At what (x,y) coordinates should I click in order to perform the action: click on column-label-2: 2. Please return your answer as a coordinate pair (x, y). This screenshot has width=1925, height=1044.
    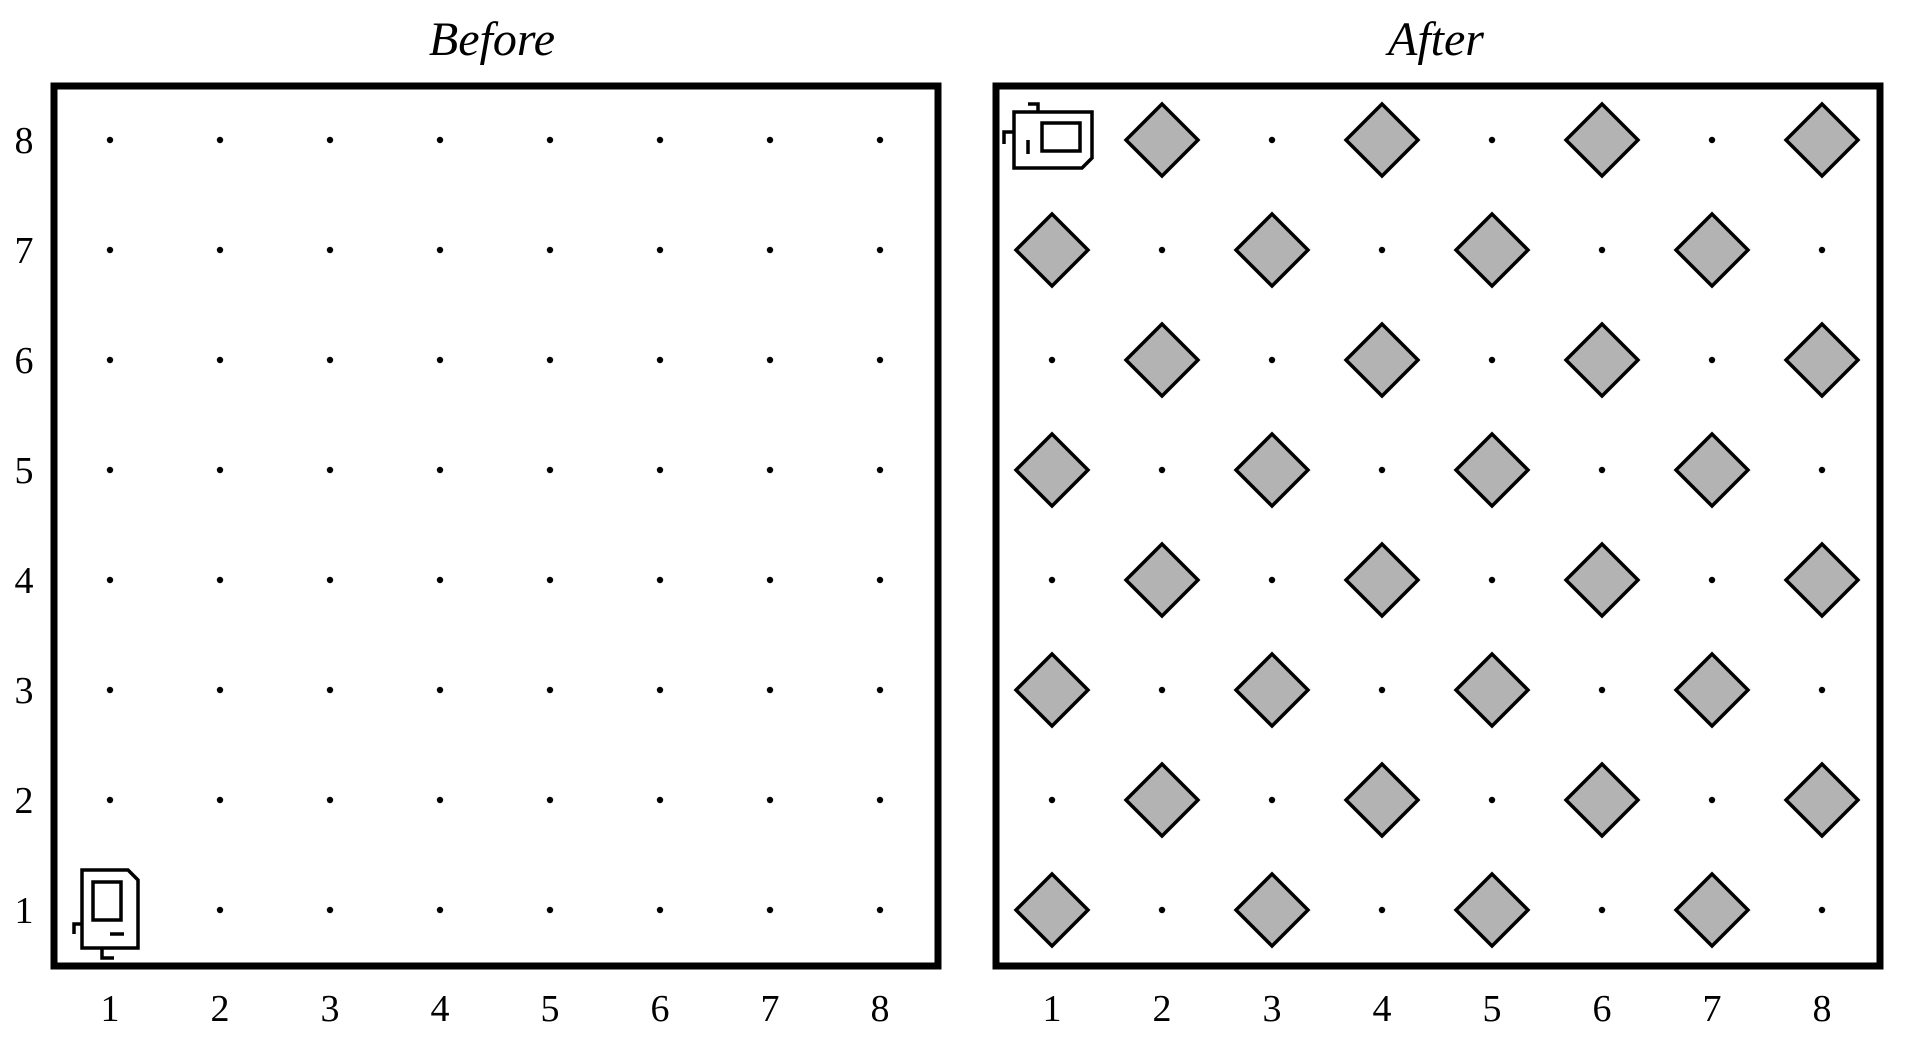
    Looking at the image, I should click on (220, 1009).